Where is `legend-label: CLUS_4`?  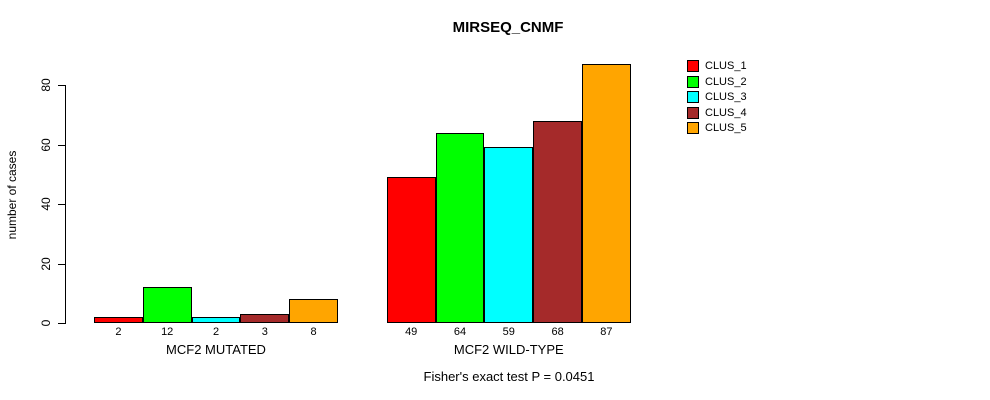 legend-label: CLUS_4 is located at coordinates (726, 112).